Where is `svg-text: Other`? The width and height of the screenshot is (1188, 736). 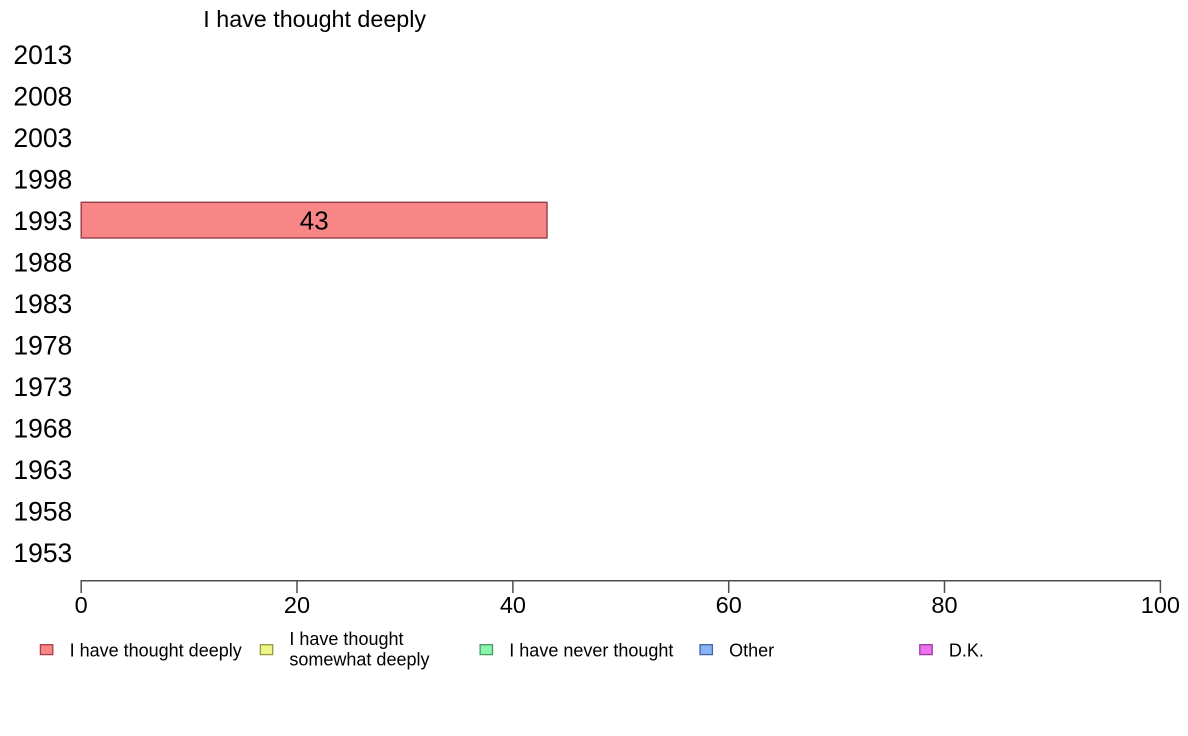 svg-text: Other is located at coordinates (751, 651).